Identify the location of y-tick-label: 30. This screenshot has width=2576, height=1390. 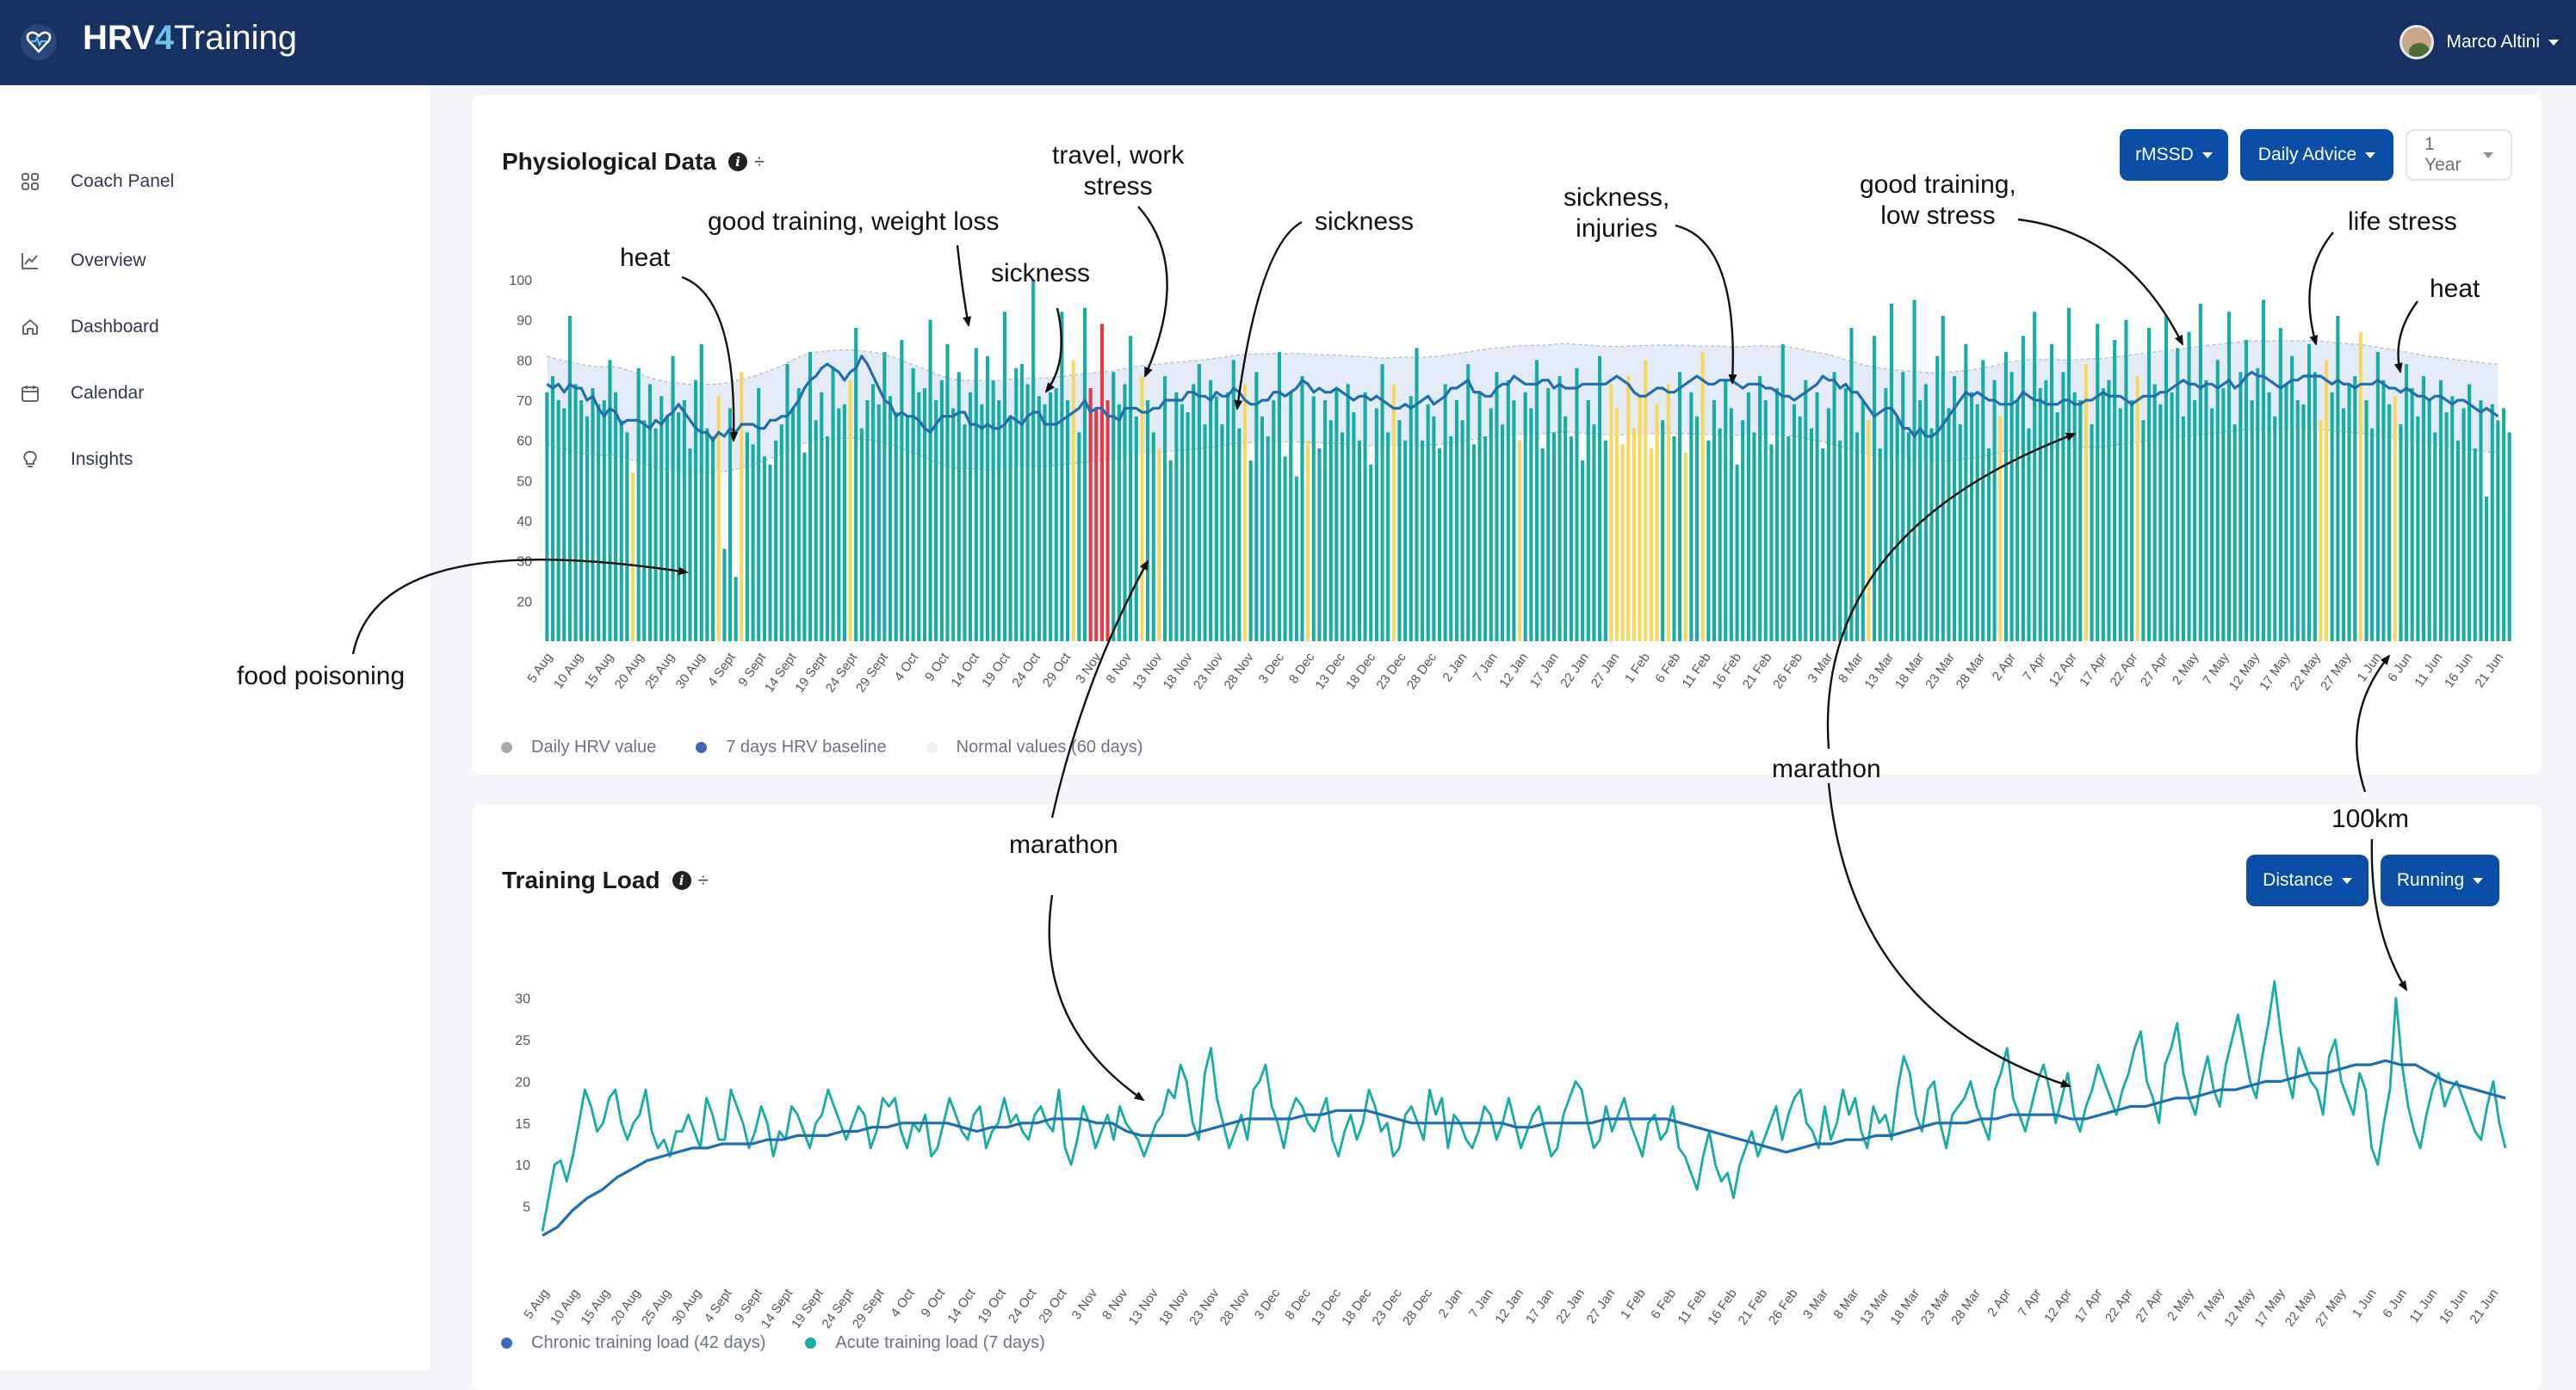
(524, 562).